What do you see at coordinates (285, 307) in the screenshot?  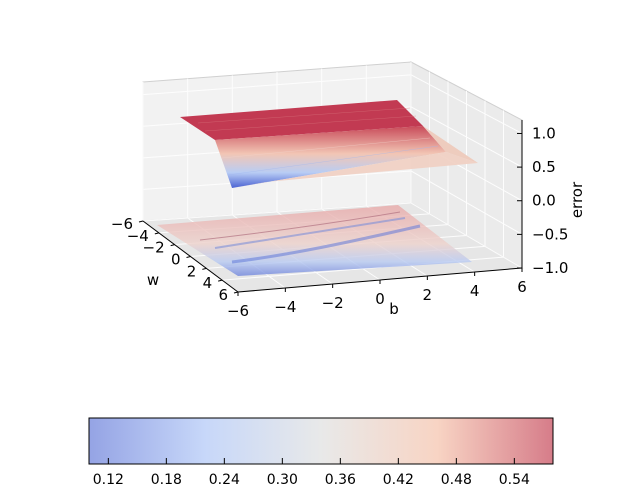 I see `b-tick-label: −4` at bounding box center [285, 307].